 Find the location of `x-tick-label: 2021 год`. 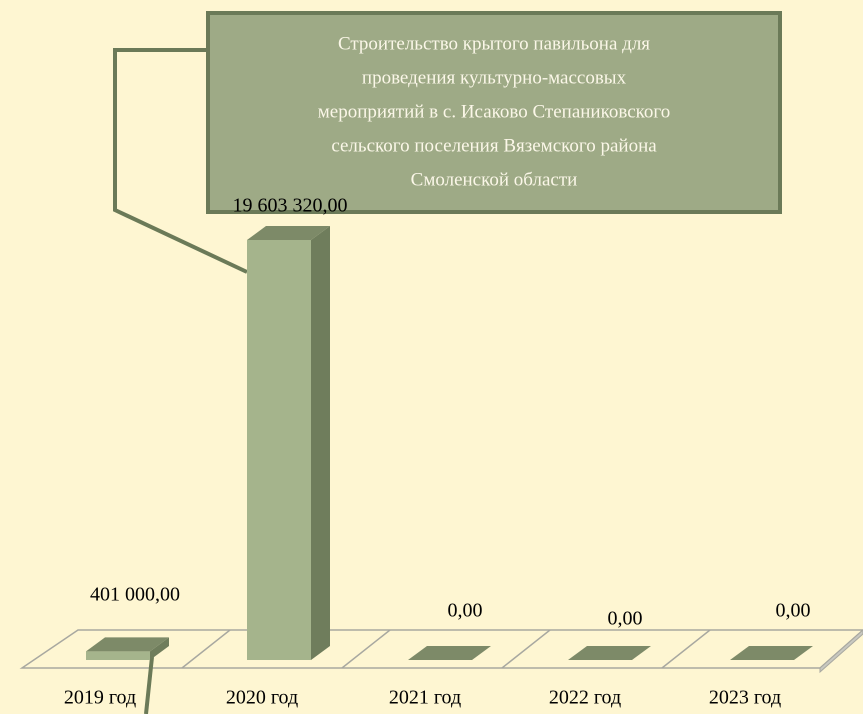

x-tick-label: 2021 год is located at coordinates (425, 698).